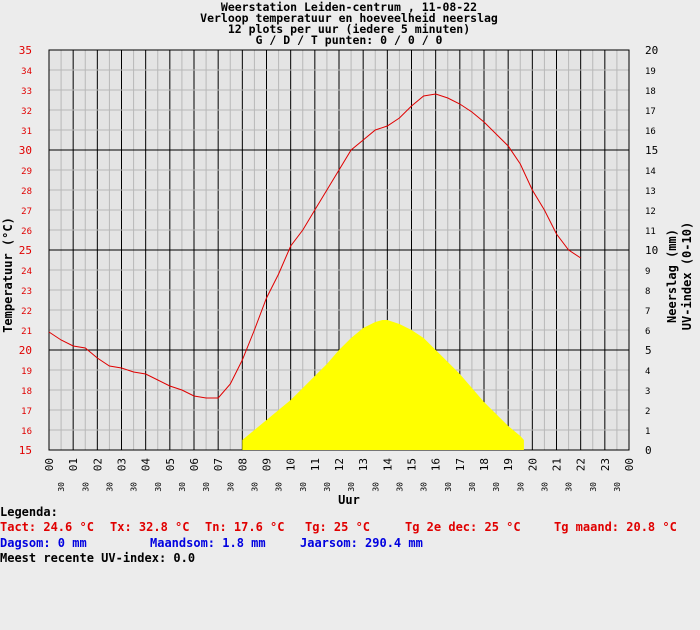 The image size is (700, 630). I want to click on y-right-tick-label: 19, so click(650, 72).